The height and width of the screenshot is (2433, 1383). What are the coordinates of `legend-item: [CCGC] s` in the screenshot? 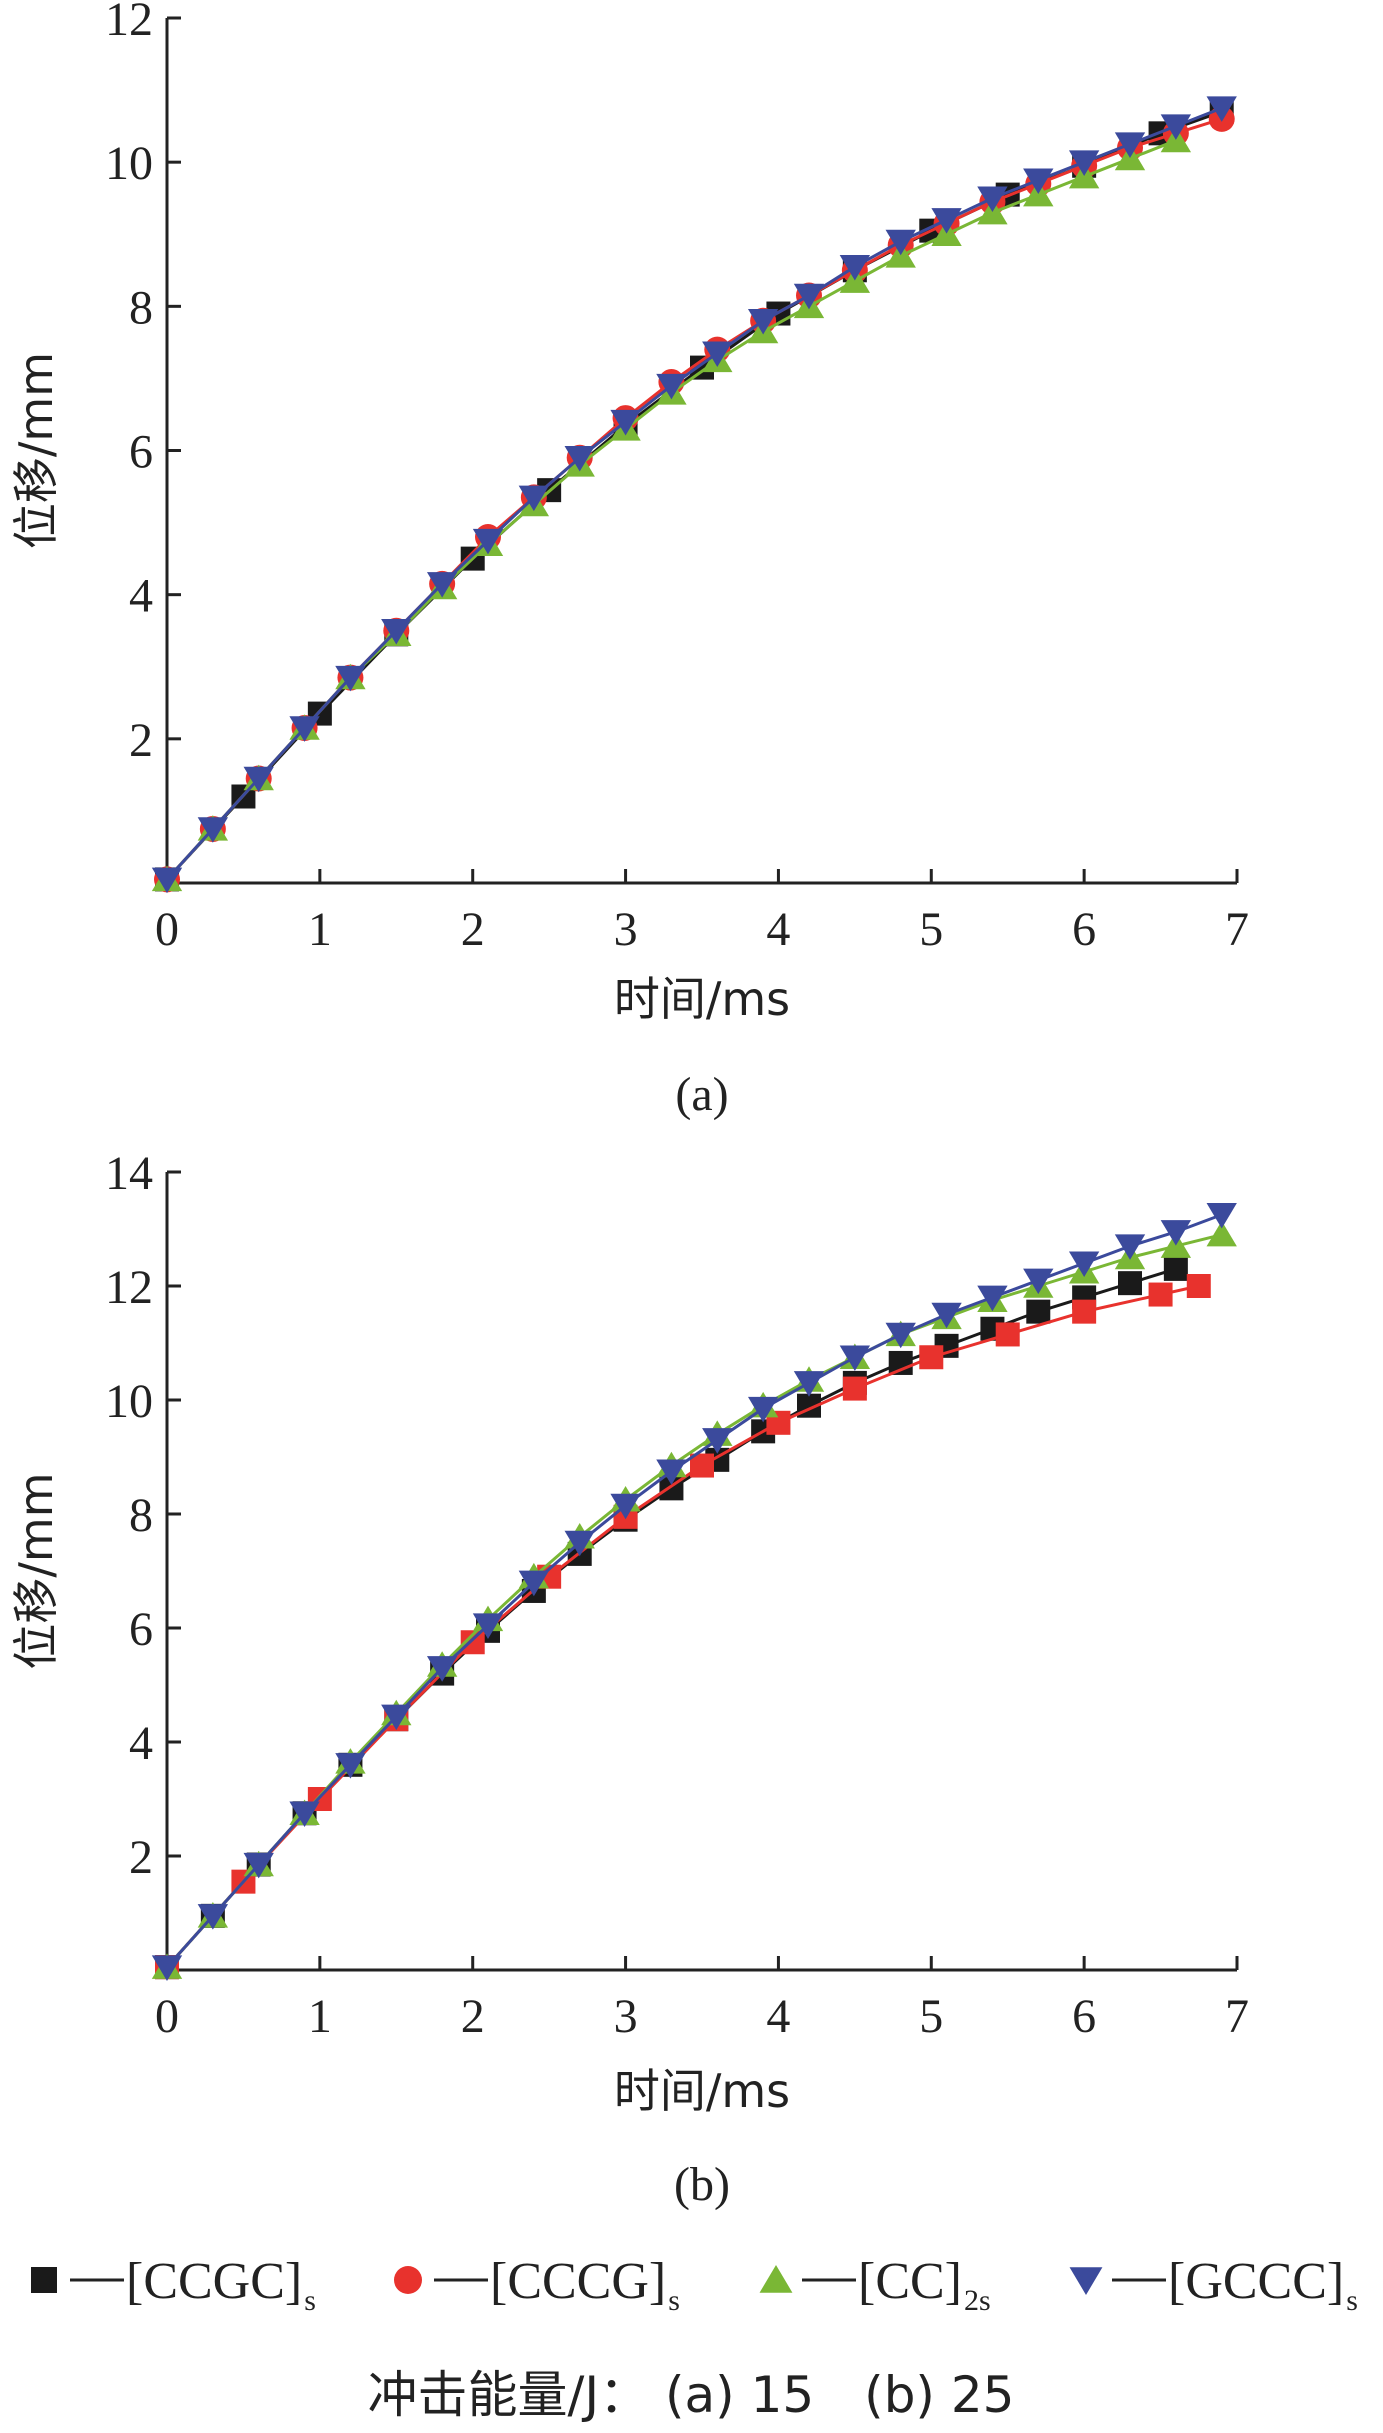 It's located at (173, 2285).